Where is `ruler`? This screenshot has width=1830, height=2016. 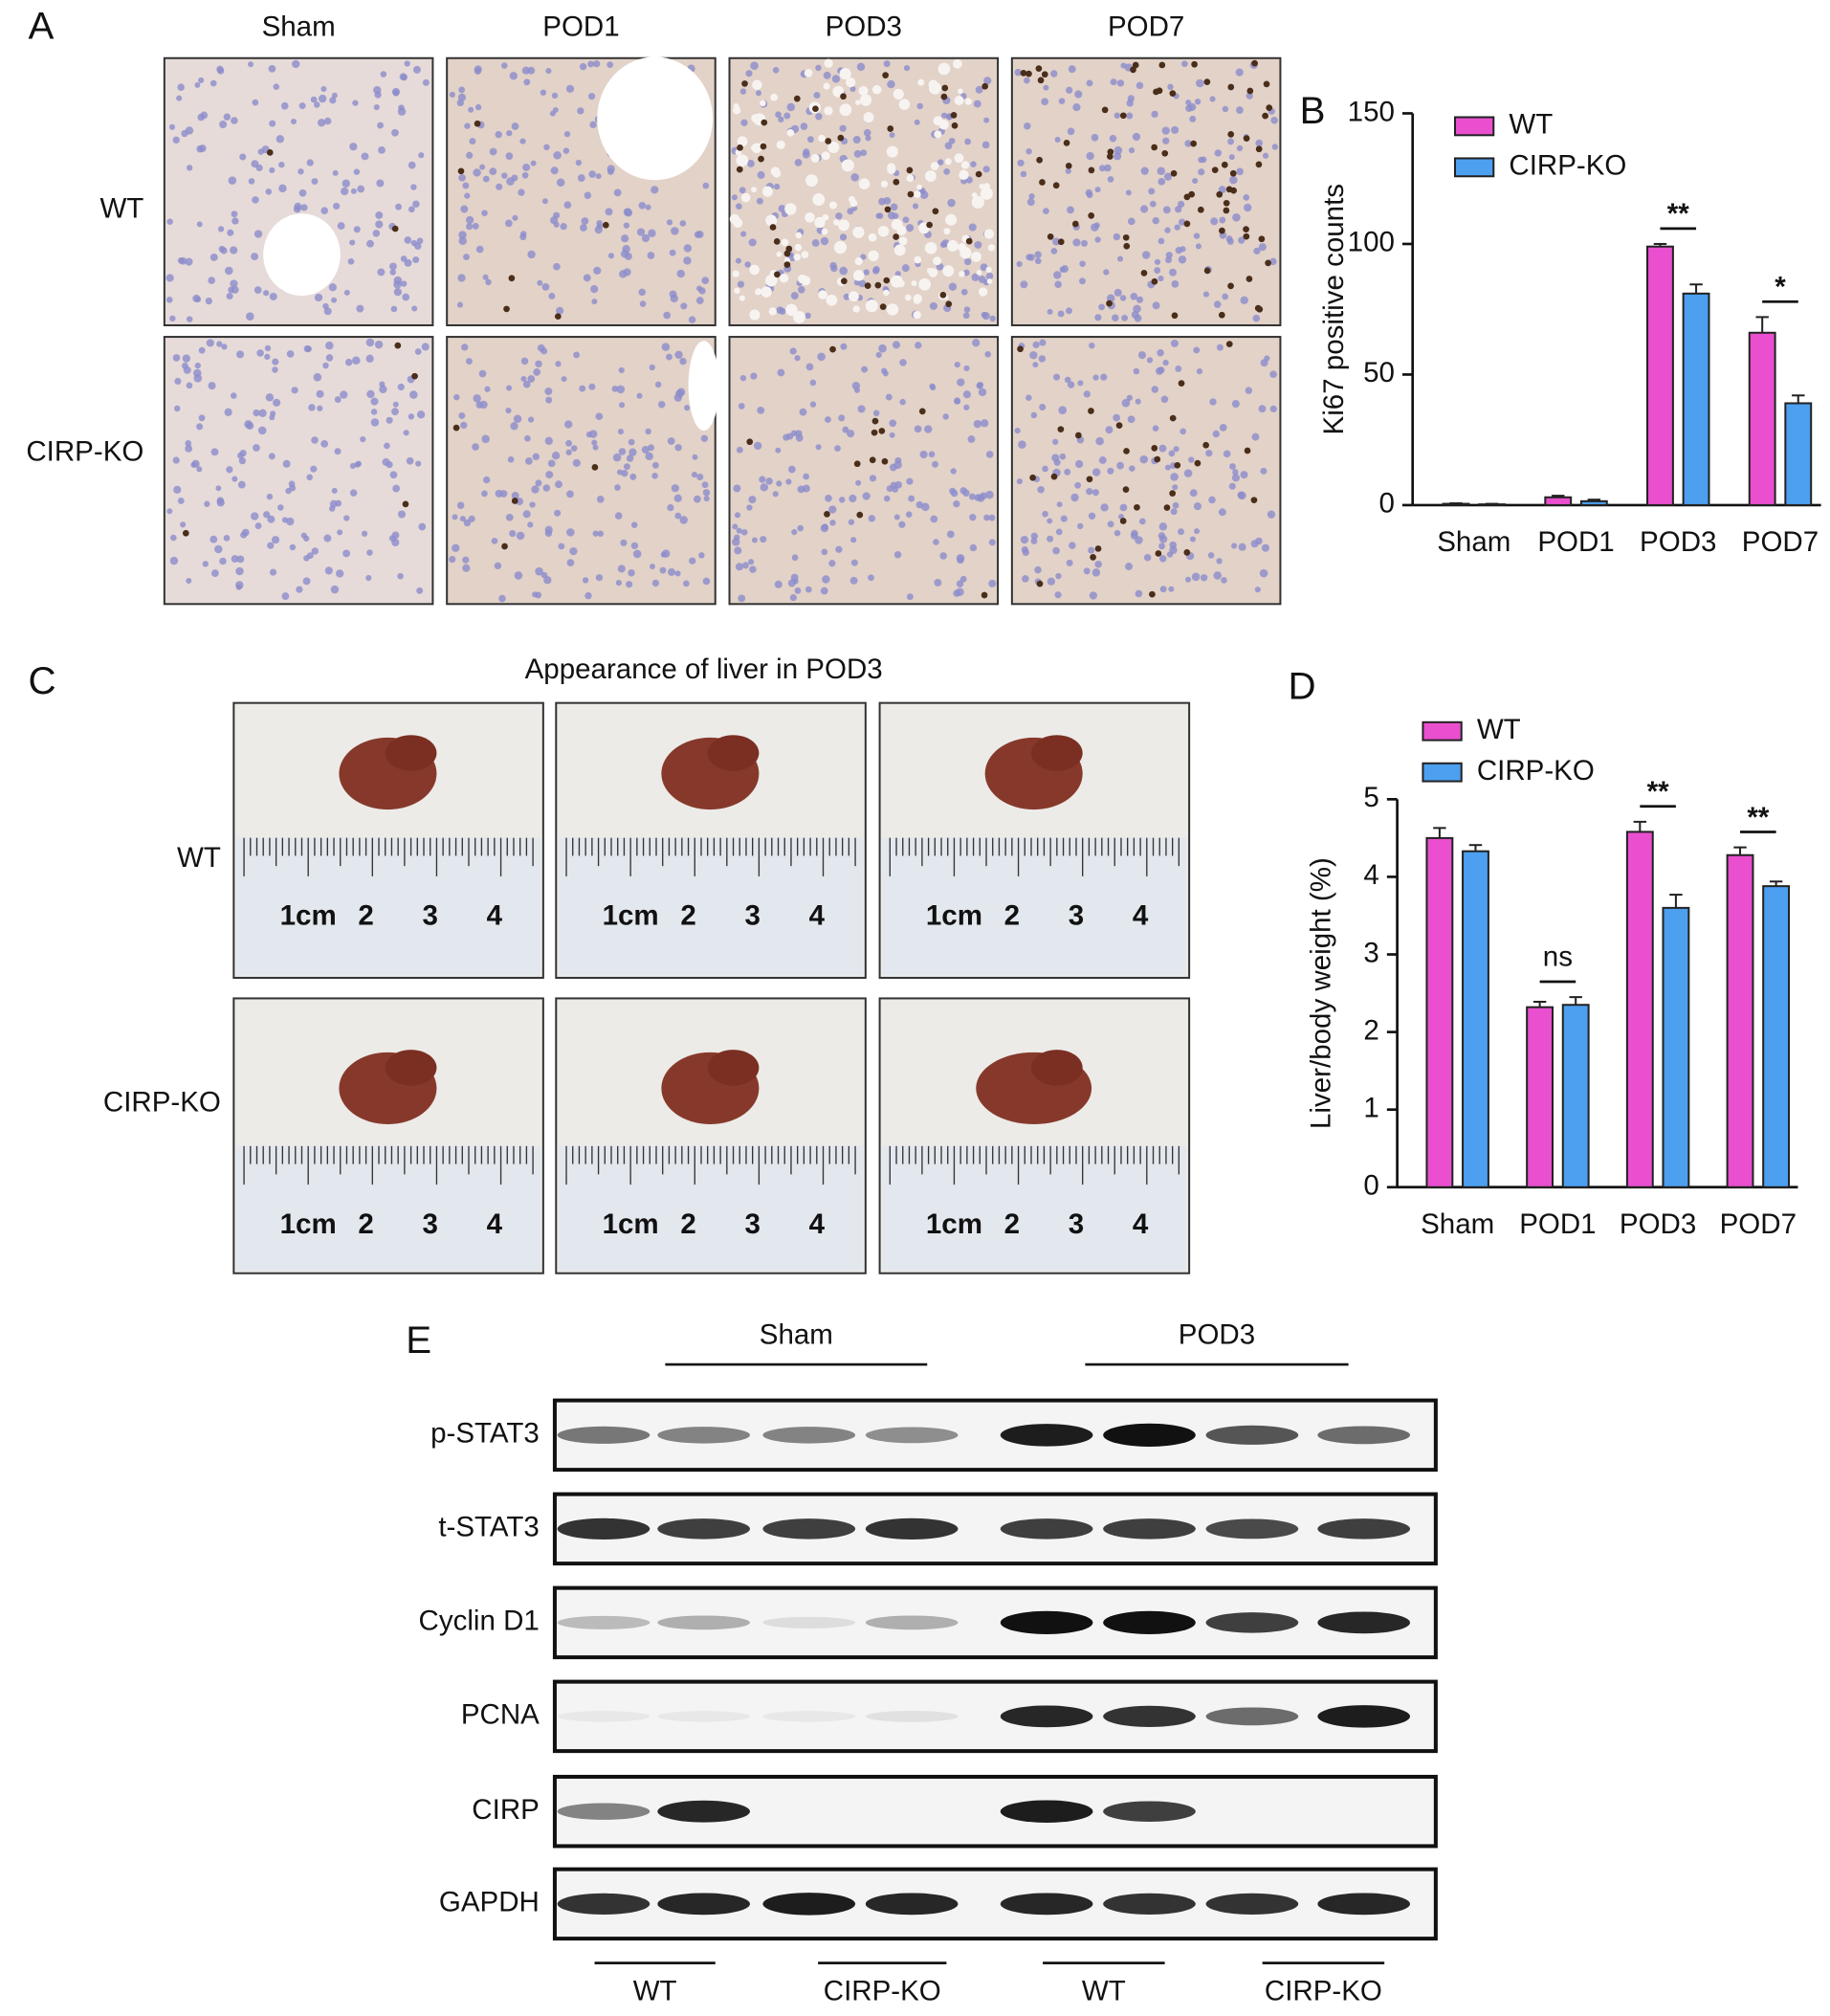
ruler is located at coordinates (388, 1208).